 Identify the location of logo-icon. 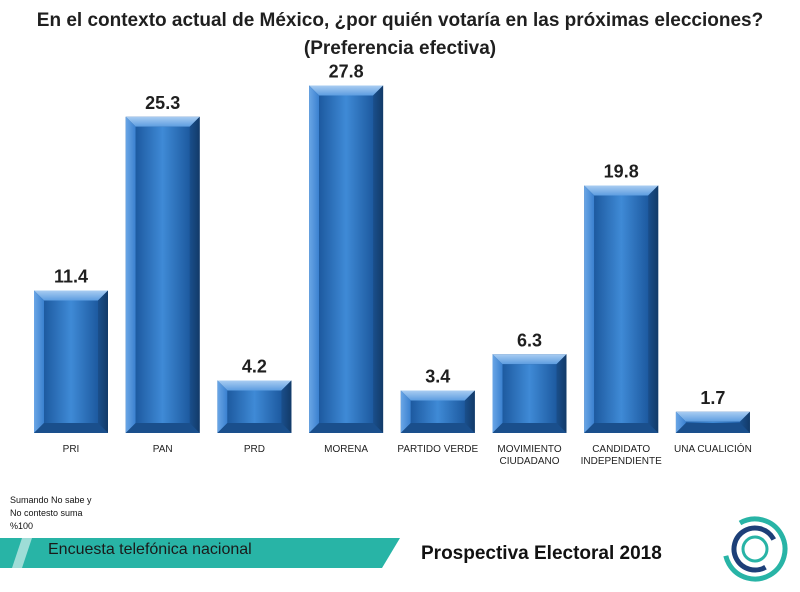
(755, 549).